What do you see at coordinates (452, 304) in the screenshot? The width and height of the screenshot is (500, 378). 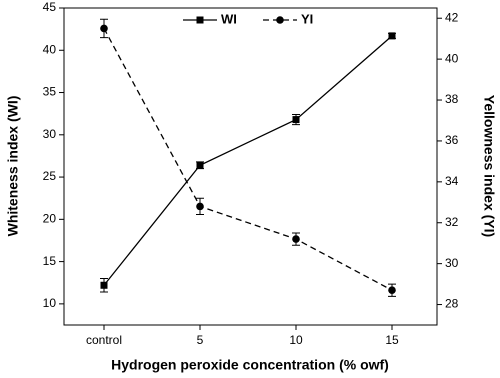 I see `y2-tick-label: 28` at bounding box center [452, 304].